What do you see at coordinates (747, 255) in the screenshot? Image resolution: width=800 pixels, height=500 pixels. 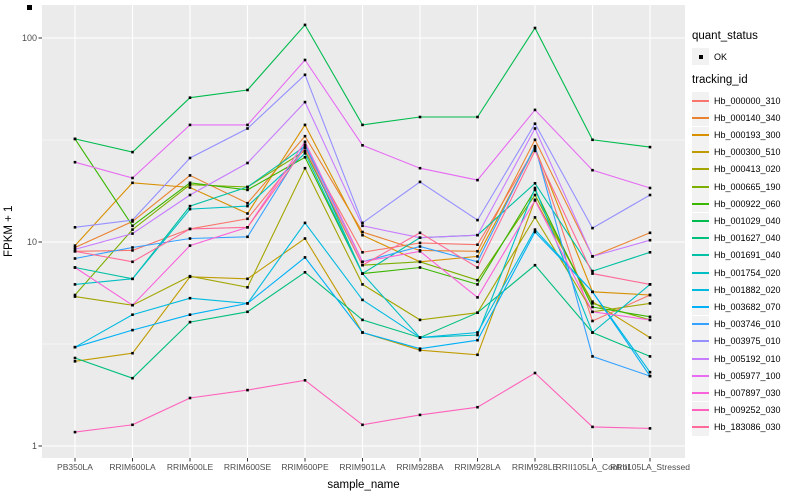 I see `legend-item-label: Hb_001691_040` at bounding box center [747, 255].